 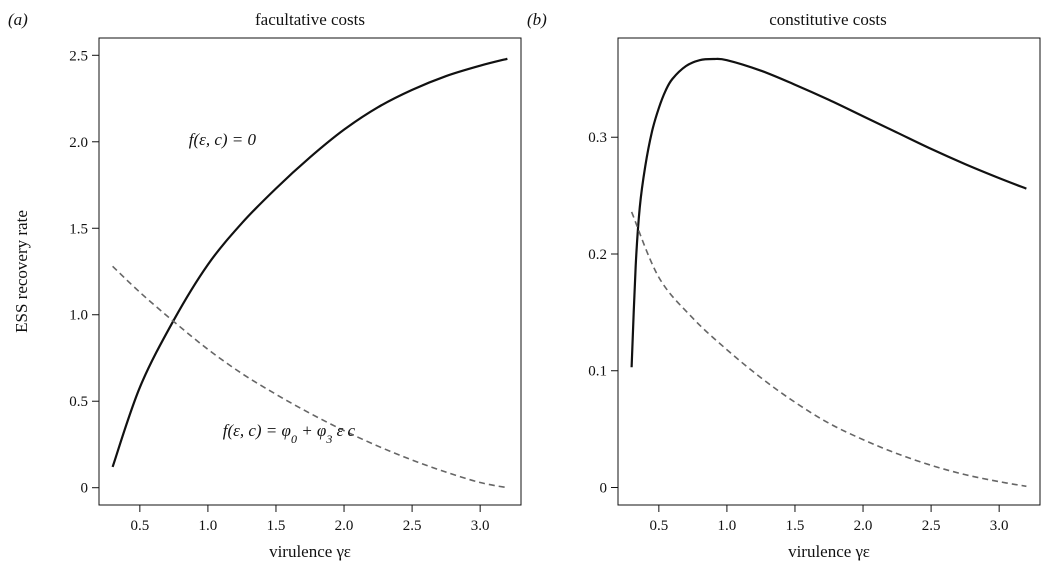 What do you see at coordinates (597, 255) in the screenshot?
I see `y-tick-label: 0.2` at bounding box center [597, 255].